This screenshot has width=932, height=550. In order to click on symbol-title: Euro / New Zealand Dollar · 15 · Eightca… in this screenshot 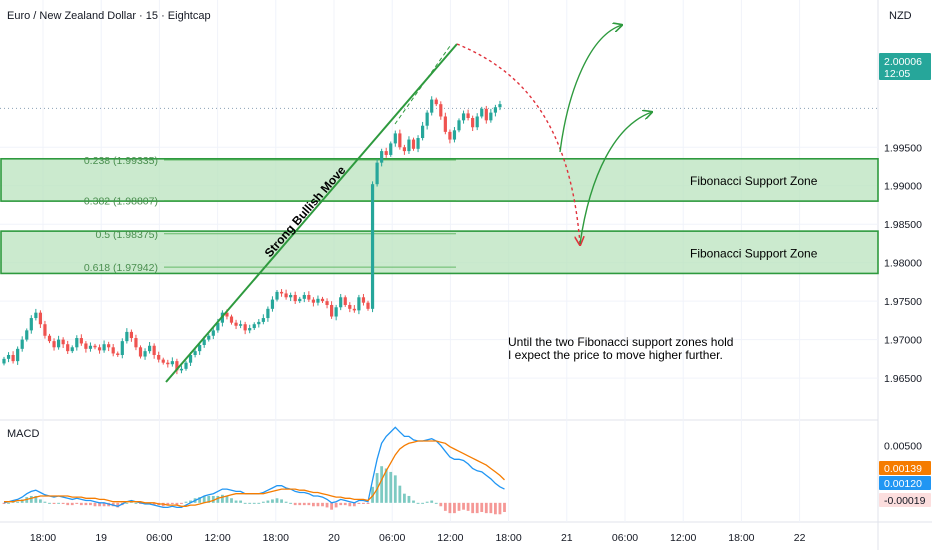, I will do `click(109, 16)`.